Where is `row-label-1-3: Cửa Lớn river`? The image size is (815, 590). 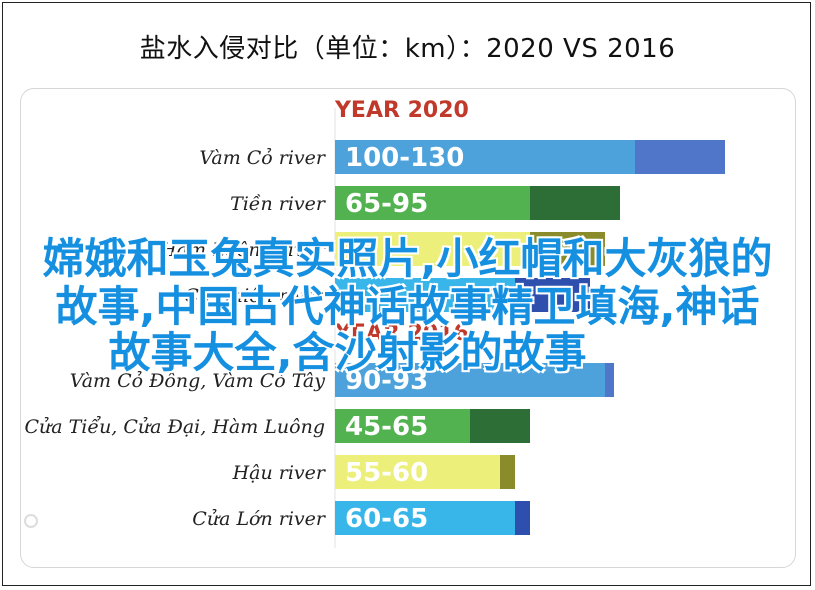 row-label-1-3: Cửa Lớn river is located at coordinates (259, 519).